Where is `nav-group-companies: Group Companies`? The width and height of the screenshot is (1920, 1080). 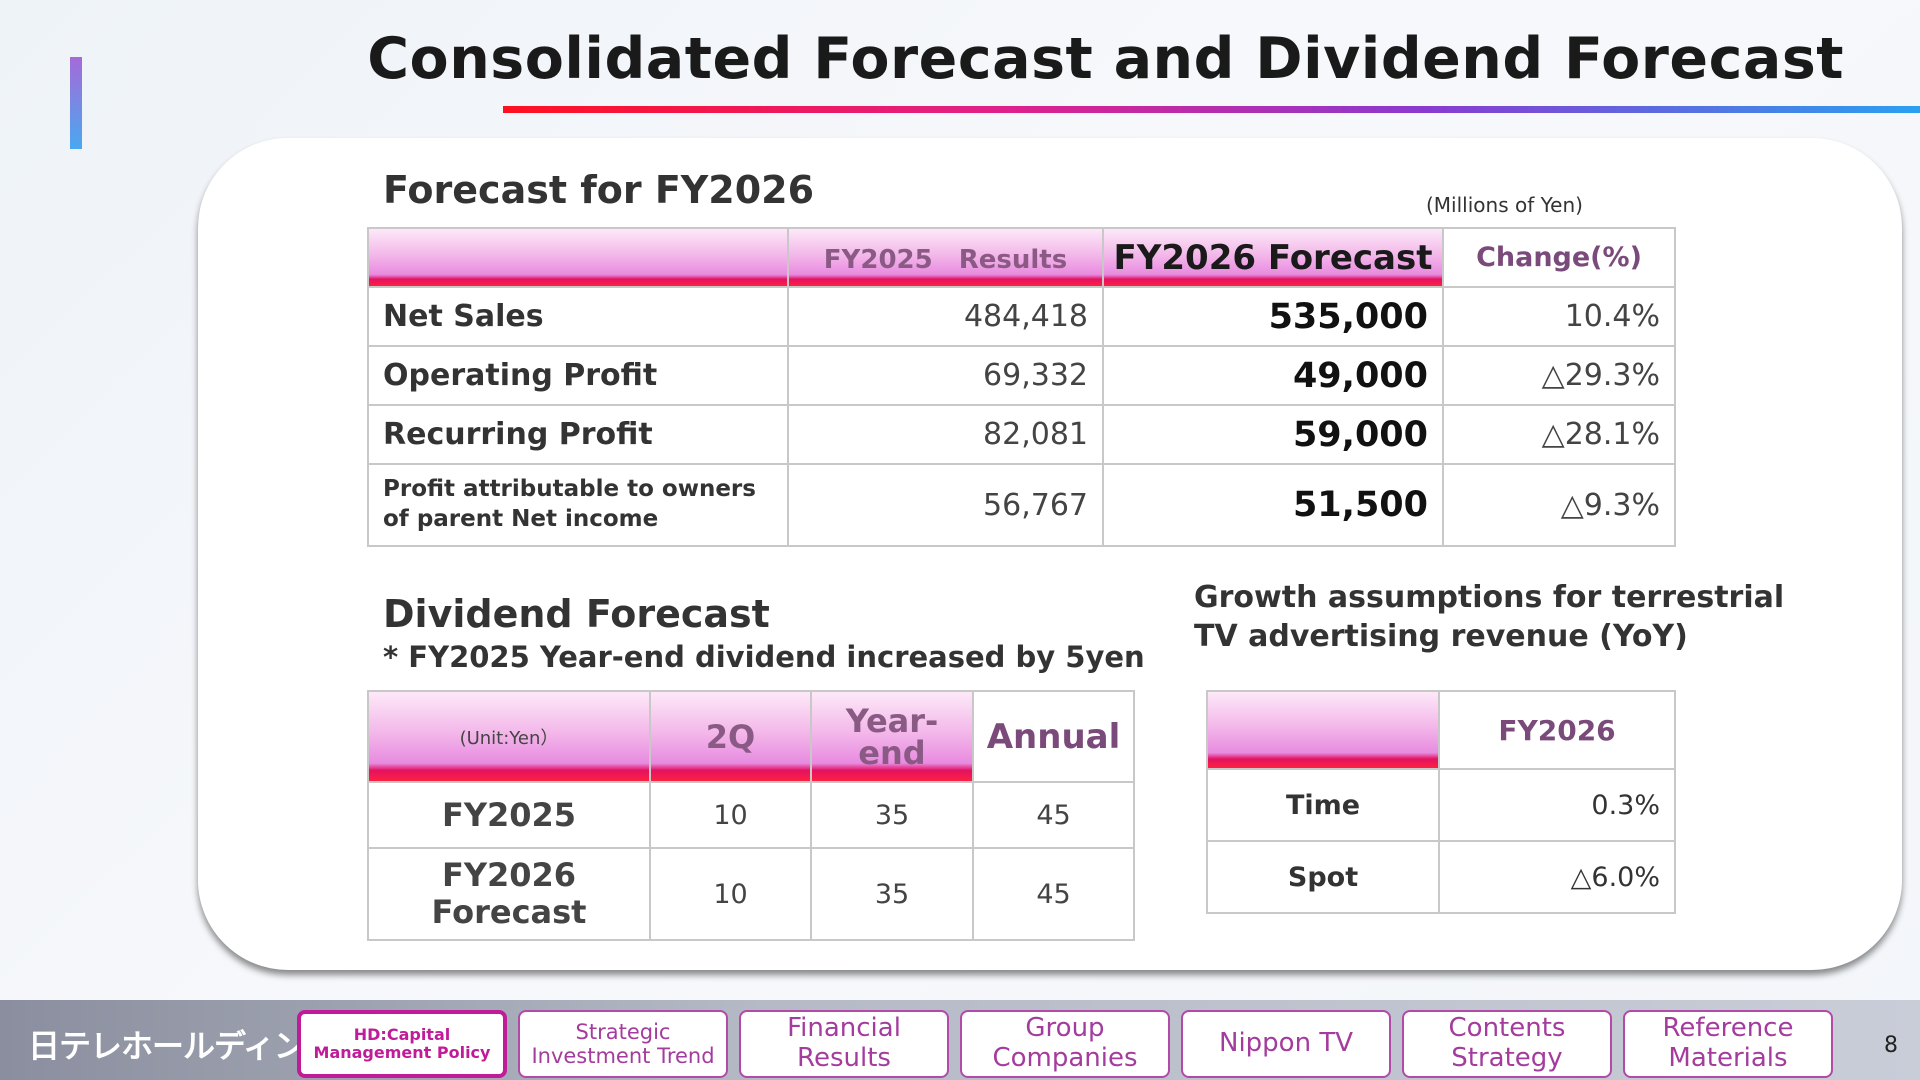 nav-group-companies: Group Companies is located at coordinates (1065, 1044).